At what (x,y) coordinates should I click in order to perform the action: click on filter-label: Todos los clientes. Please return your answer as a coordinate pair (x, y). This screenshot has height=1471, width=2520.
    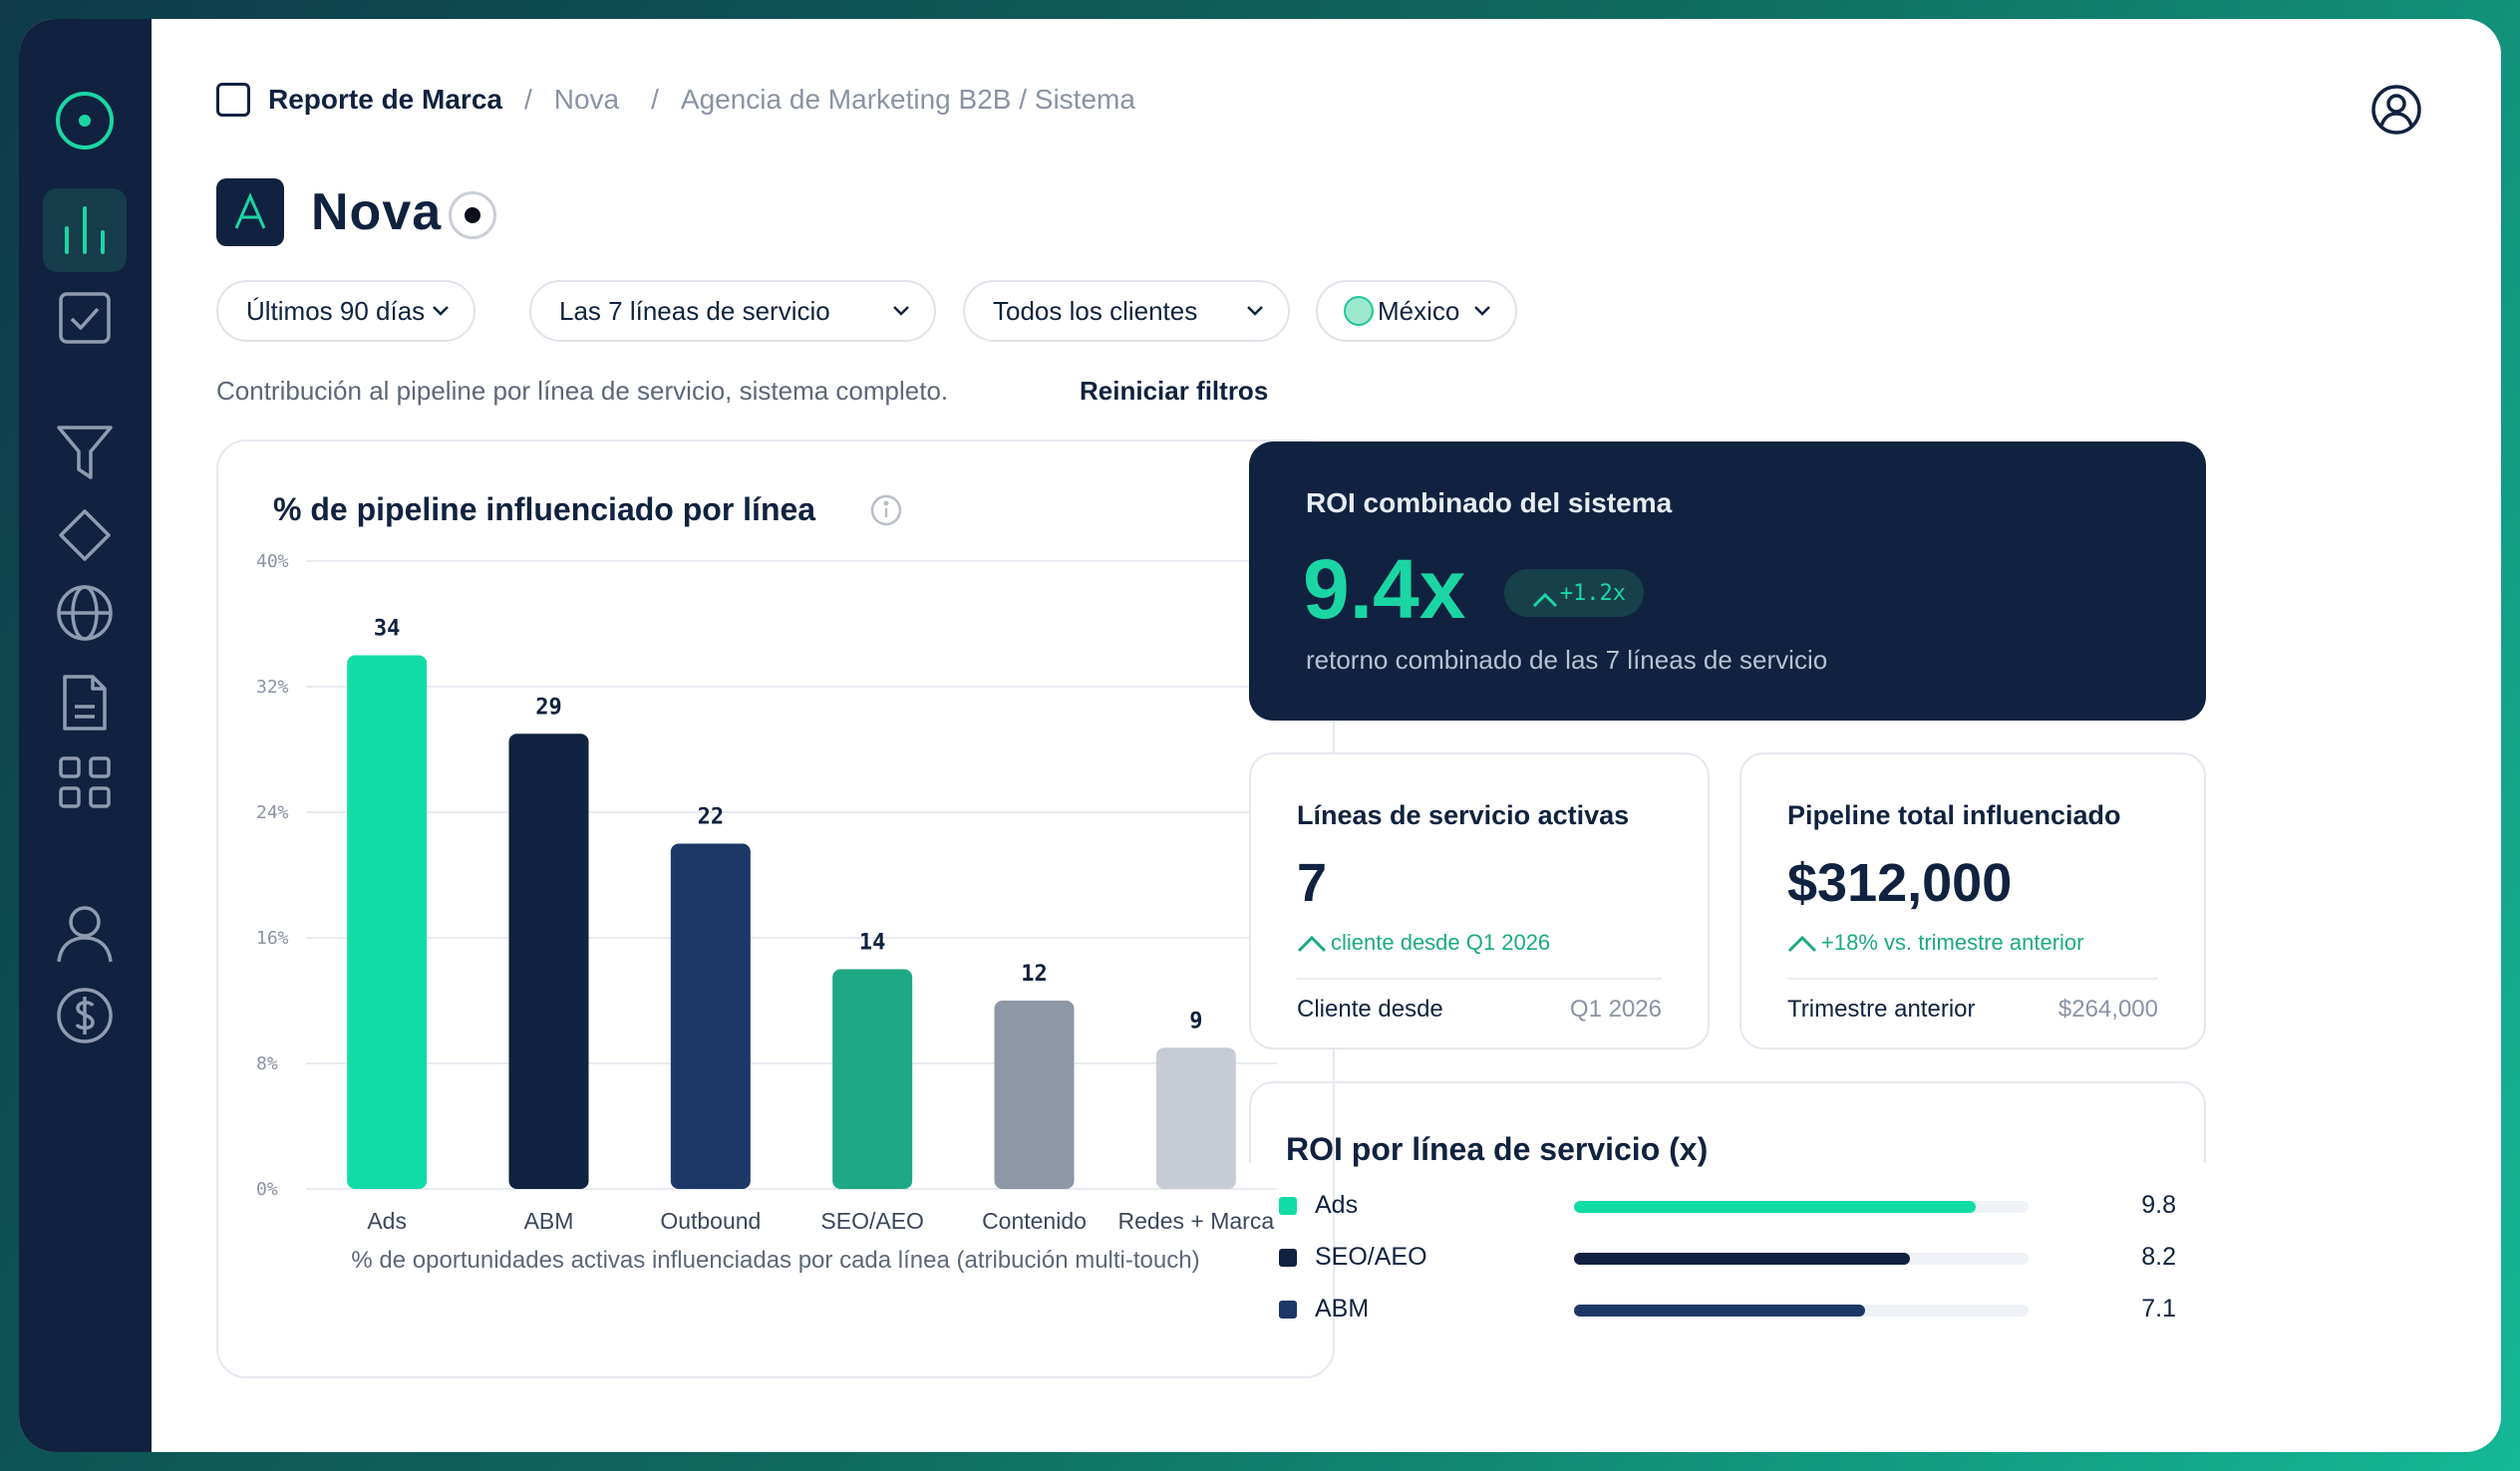
    Looking at the image, I should click on (1095, 310).